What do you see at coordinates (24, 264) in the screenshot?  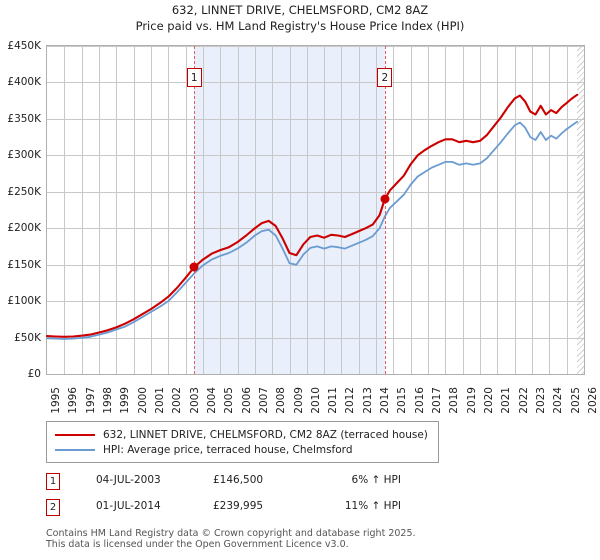 I see `y-tick-label: £150K` at bounding box center [24, 264].